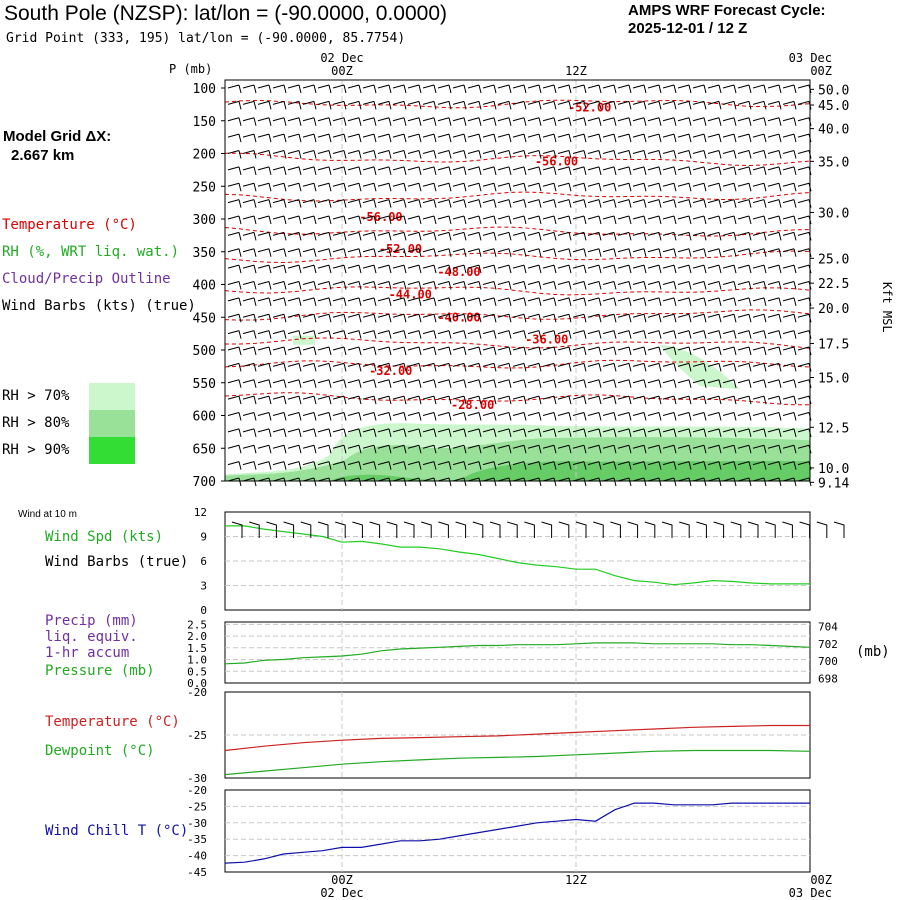 This screenshot has width=900, height=900. Describe the element at coordinates (197, 692) in the screenshot. I see `y-tick: -20` at that location.